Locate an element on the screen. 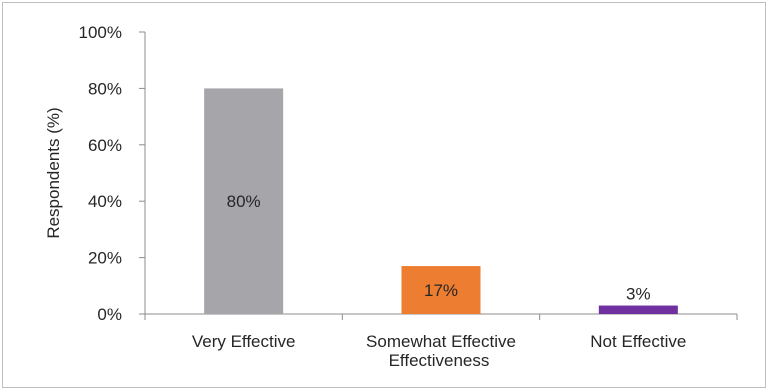 Image resolution: width=770 pixels, height=392 pixels. x-tick-label: Very Effective is located at coordinates (244, 341).